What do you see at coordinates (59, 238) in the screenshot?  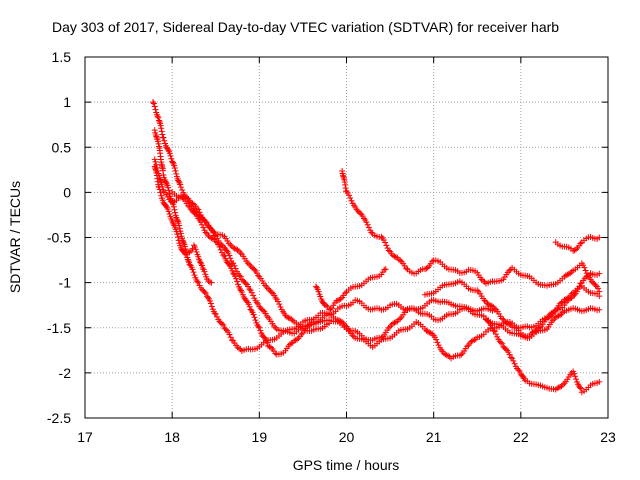 I see `y-tick-label: -0.5` at bounding box center [59, 238].